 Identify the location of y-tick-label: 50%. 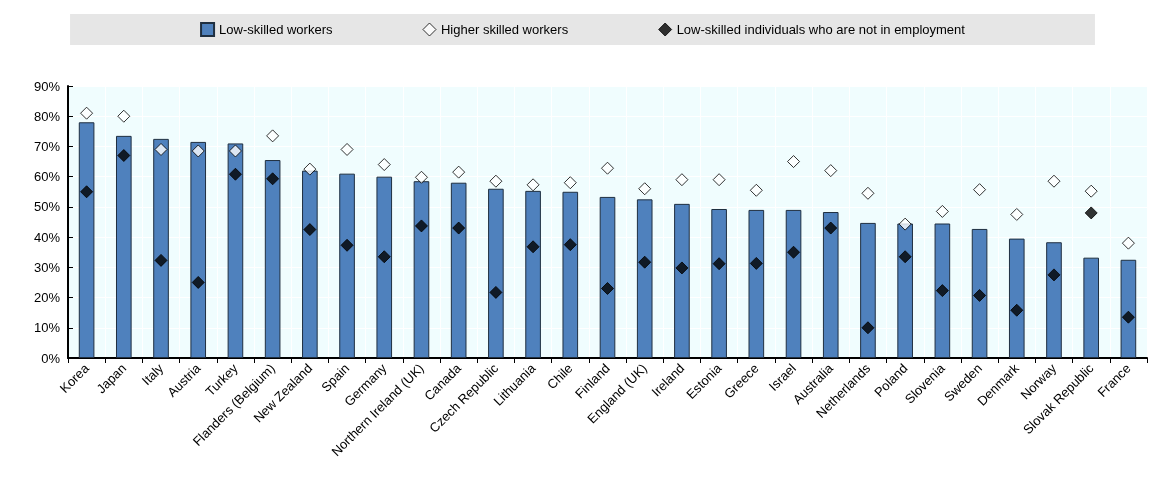
(47, 207).